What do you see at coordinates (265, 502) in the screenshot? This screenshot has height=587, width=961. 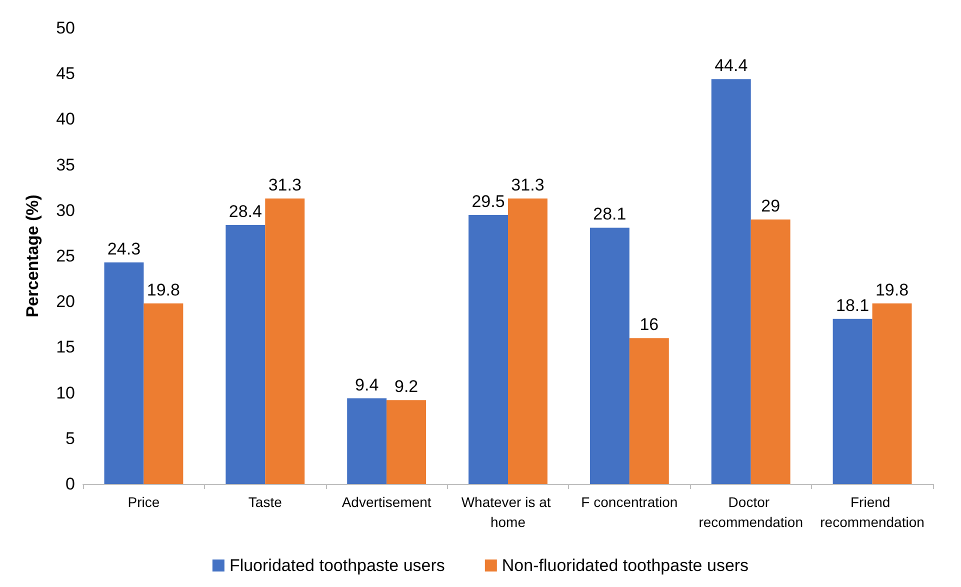 I see `x-tick-label: Taste` at bounding box center [265, 502].